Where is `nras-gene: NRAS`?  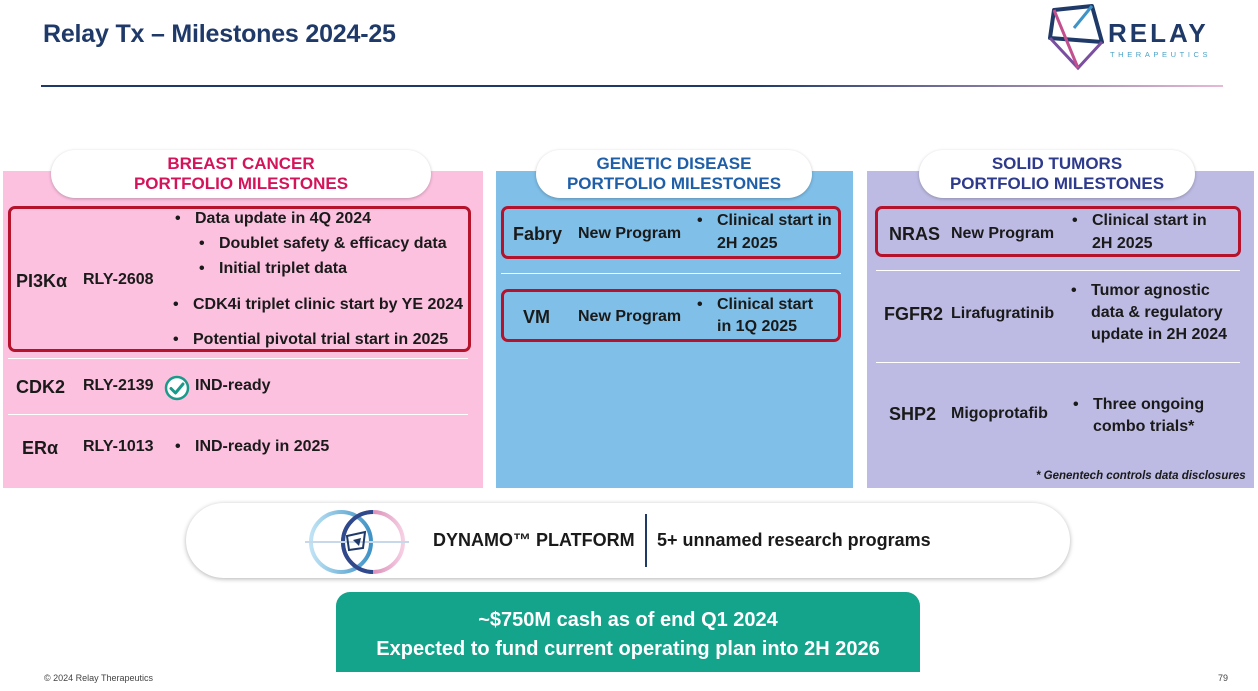
nras-gene: NRAS is located at coordinates (915, 234).